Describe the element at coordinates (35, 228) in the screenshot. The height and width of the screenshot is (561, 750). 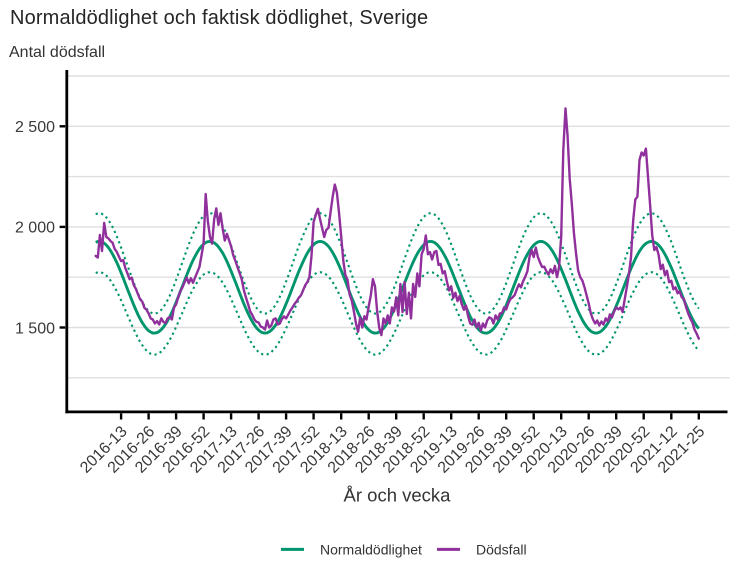
I see `svg-text: 2 000` at that location.